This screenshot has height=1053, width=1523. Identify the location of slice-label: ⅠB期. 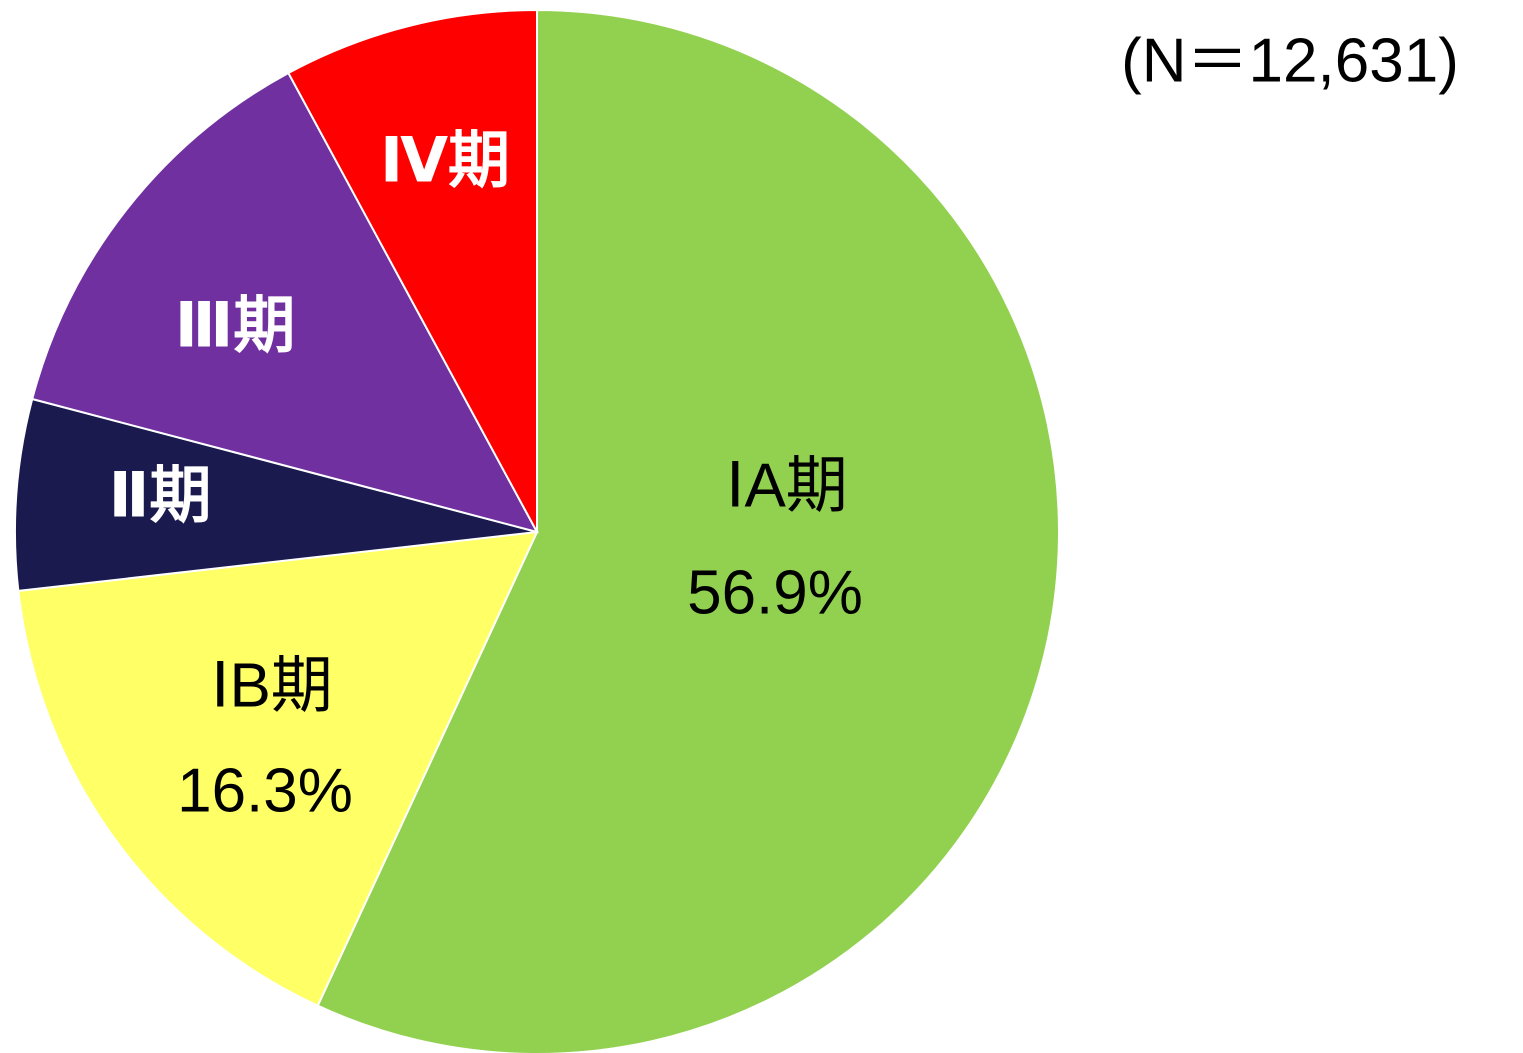
(272, 685).